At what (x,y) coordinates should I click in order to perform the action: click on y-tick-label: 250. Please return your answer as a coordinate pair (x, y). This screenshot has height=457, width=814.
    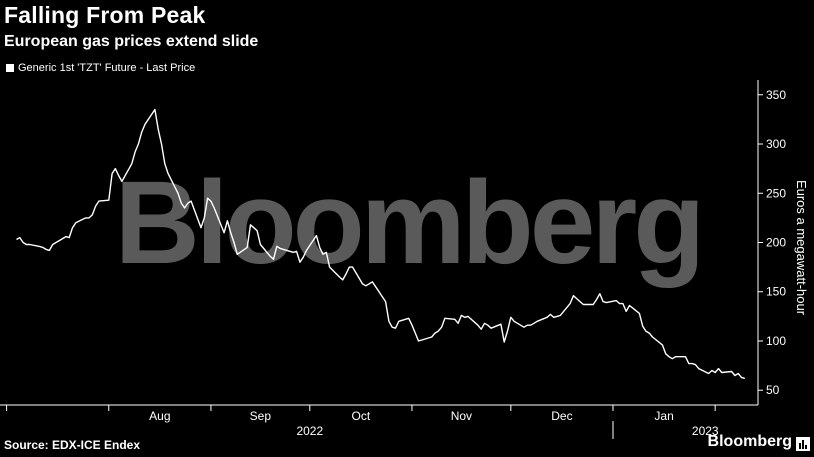
    Looking at the image, I should click on (776, 193).